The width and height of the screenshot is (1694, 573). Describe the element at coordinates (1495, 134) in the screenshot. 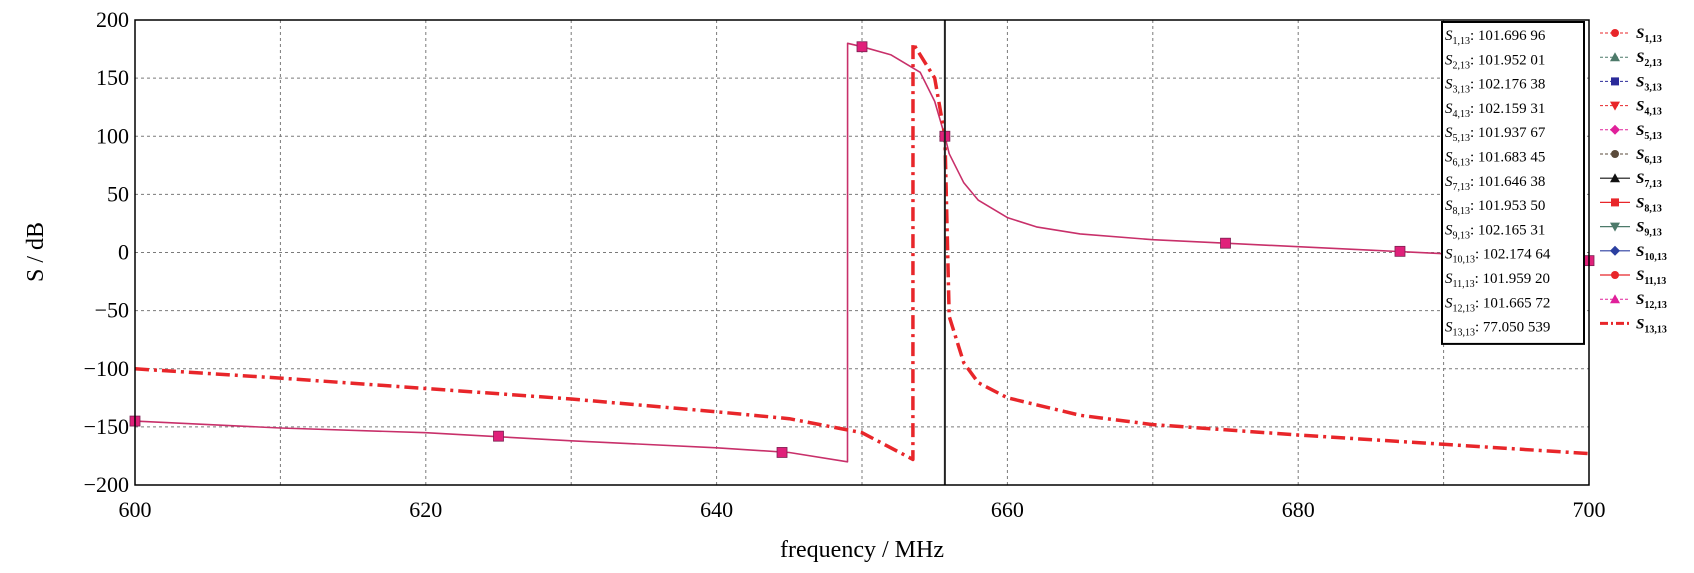

I see `readout-line: S5,13: 101.937 67` at that location.